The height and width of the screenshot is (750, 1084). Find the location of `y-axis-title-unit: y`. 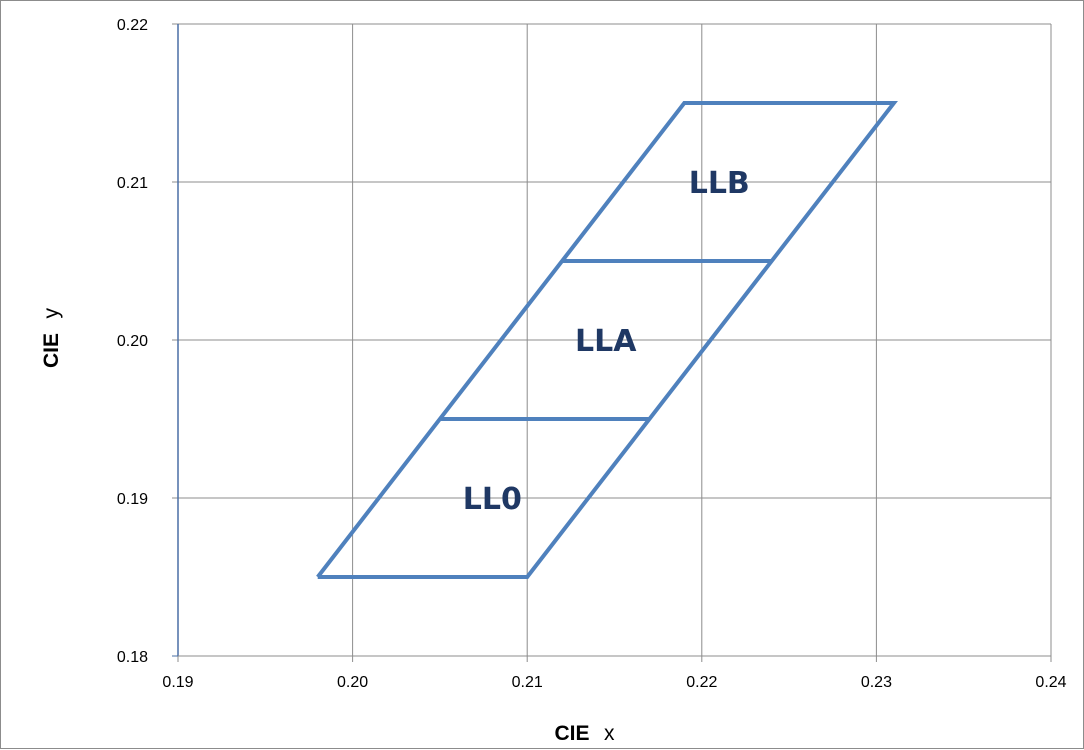

y-axis-title-unit: y is located at coordinates (51, 313).